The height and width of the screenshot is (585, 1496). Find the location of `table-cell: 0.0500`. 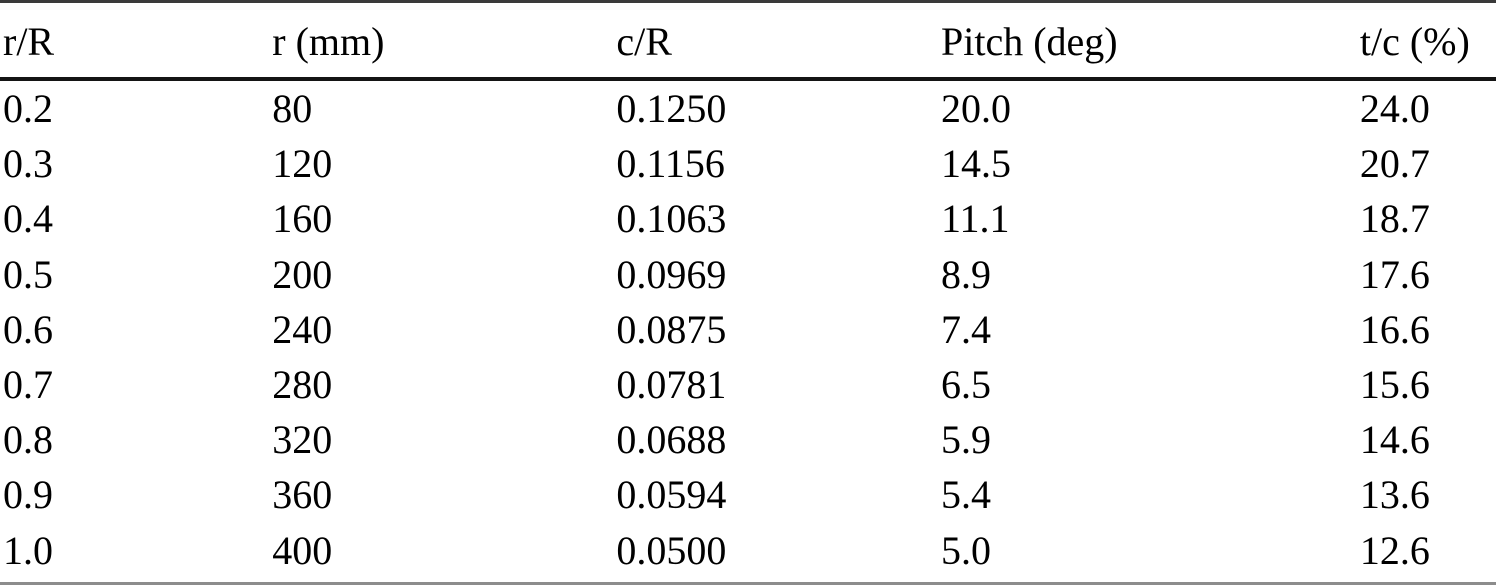

table-cell: 0.0500 is located at coordinates (671, 550).